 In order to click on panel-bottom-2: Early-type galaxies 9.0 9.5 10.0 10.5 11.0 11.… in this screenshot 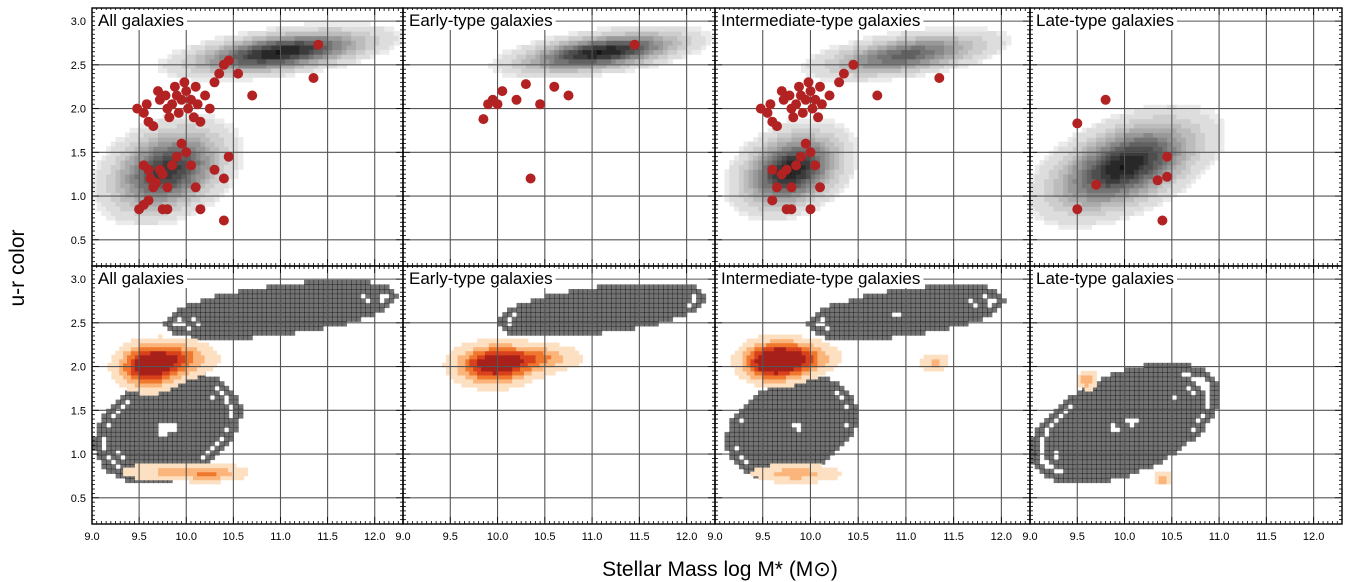, I will do `click(555, 404)`.